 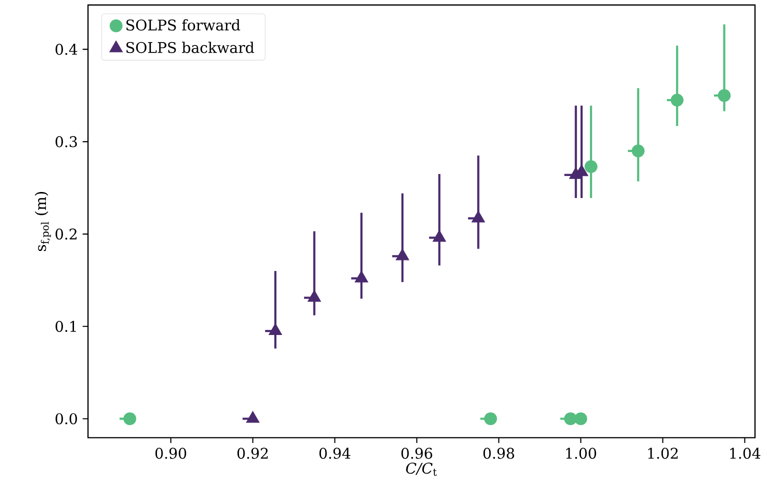 I want to click on legend-label: SOLPS backward, so click(x=190, y=48).